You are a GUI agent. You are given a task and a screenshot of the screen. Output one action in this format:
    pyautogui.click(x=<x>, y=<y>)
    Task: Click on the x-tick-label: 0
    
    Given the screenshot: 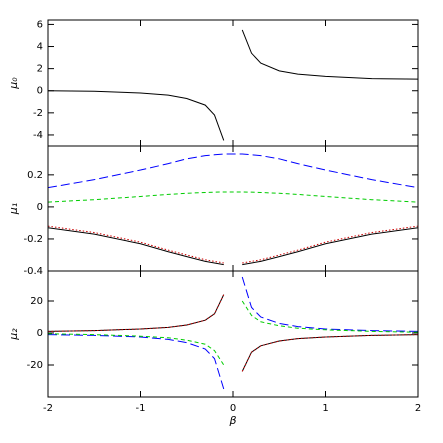 What is the action you would take?
    pyautogui.click(x=233, y=408)
    